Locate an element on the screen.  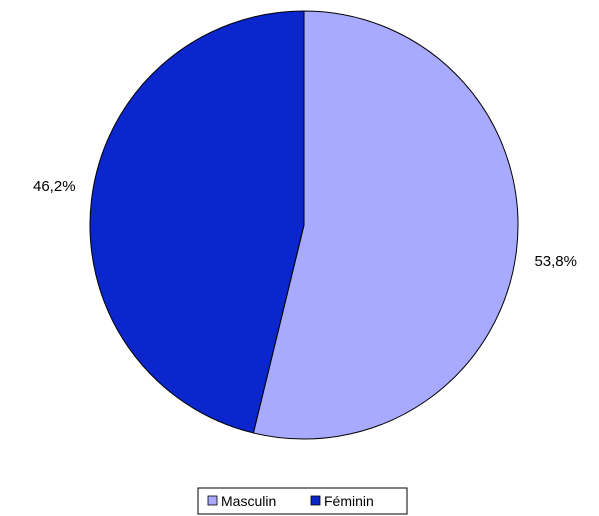
data-label-masculin: 53,8% is located at coordinates (555, 261).